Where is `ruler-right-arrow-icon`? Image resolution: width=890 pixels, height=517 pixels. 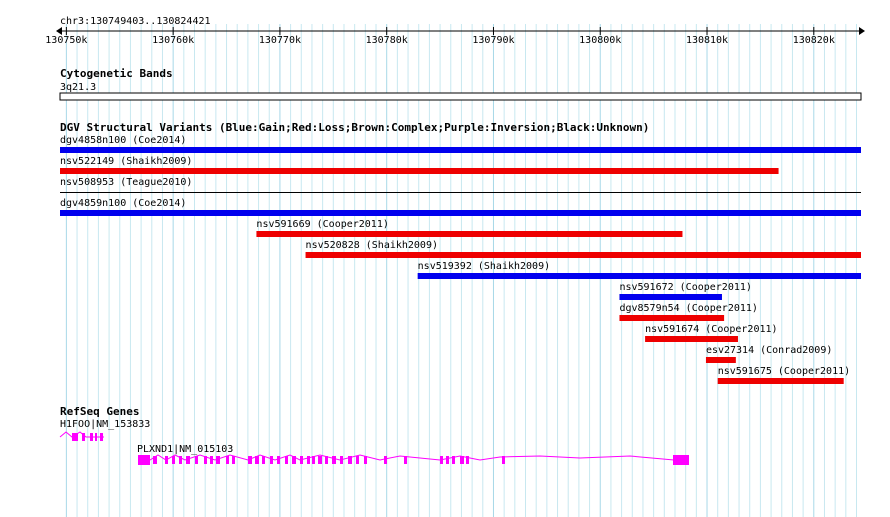 ruler-right-arrow-icon is located at coordinates (862, 31).